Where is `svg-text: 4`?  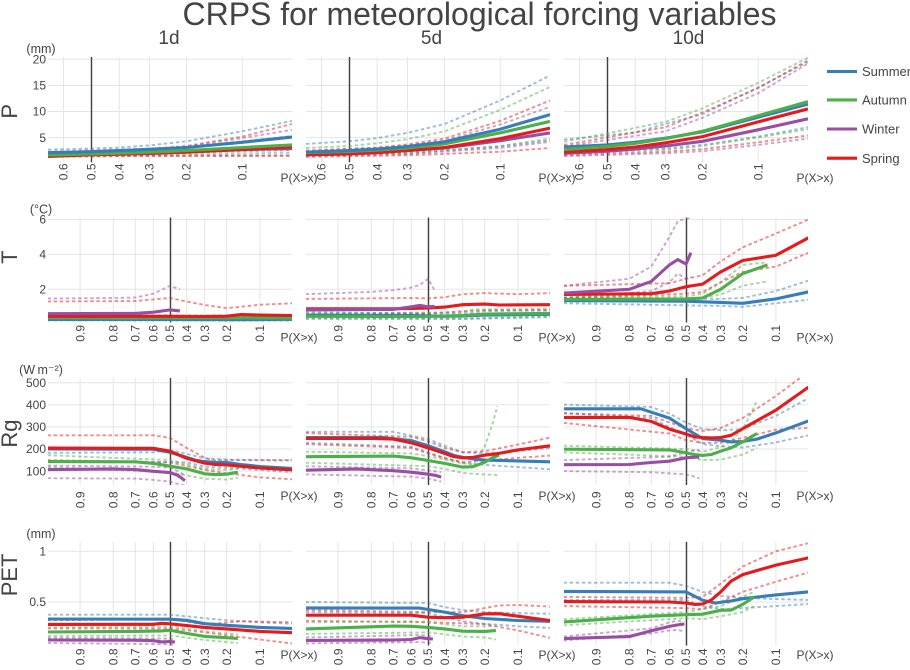 svg-text: 4 is located at coordinates (42, 255).